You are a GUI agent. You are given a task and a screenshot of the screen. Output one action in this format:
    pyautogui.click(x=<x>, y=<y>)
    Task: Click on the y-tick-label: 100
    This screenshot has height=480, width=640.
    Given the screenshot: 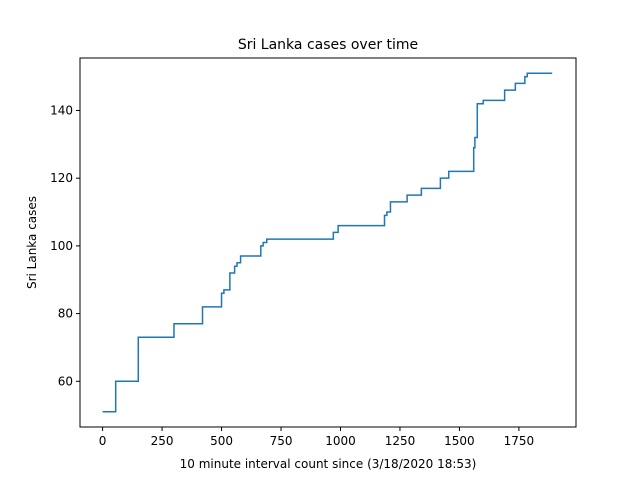 What is the action you would take?
    pyautogui.click(x=61, y=246)
    